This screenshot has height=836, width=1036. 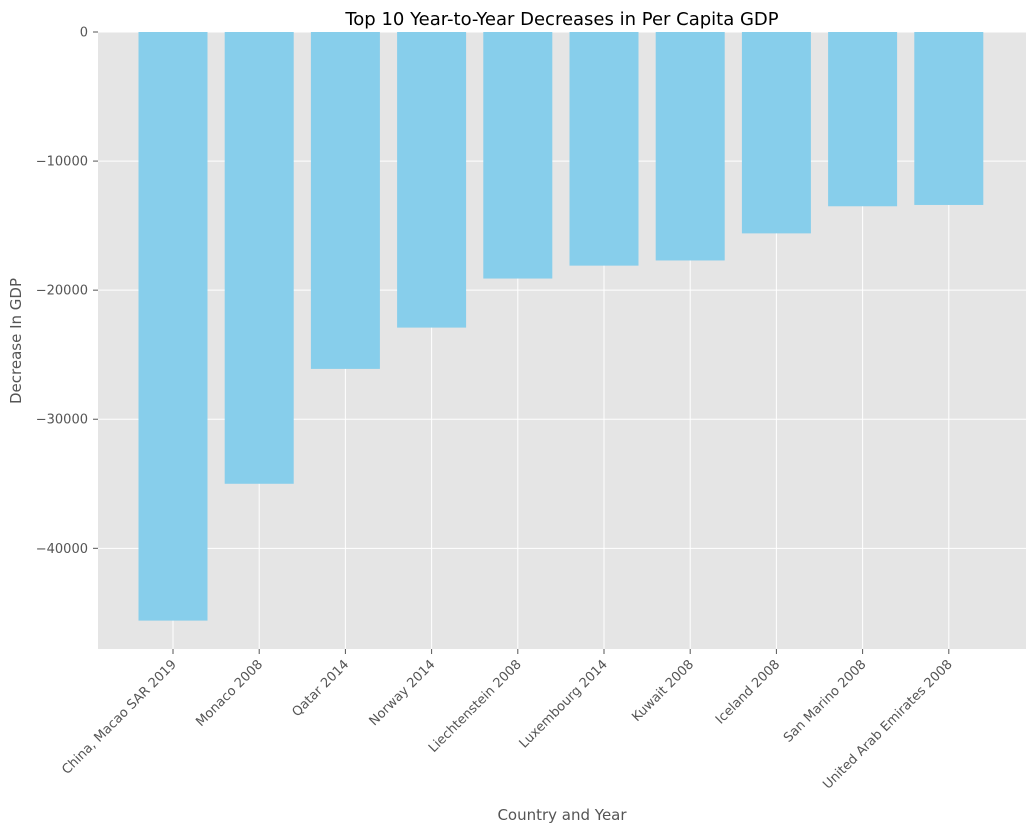 What do you see at coordinates (564, 704) in the screenshot?
I see `x-tick-label: Luxembourg 2014` at bounding box center [564, 704].